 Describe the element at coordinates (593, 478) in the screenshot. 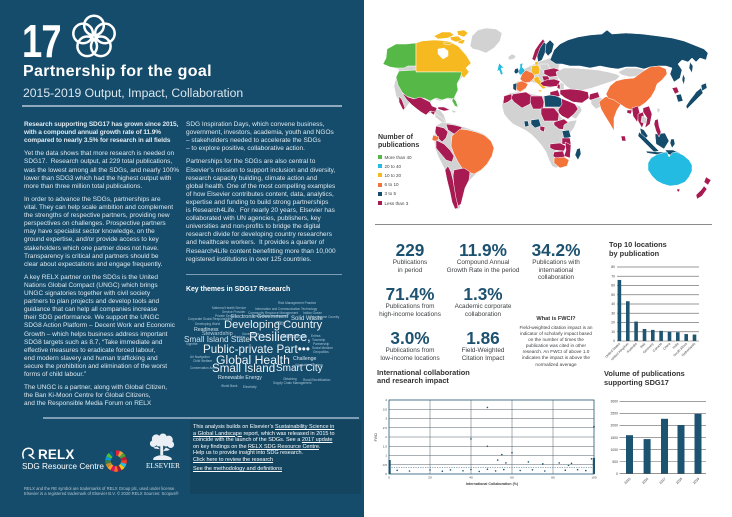

I see `svg-text: 100` at that location.